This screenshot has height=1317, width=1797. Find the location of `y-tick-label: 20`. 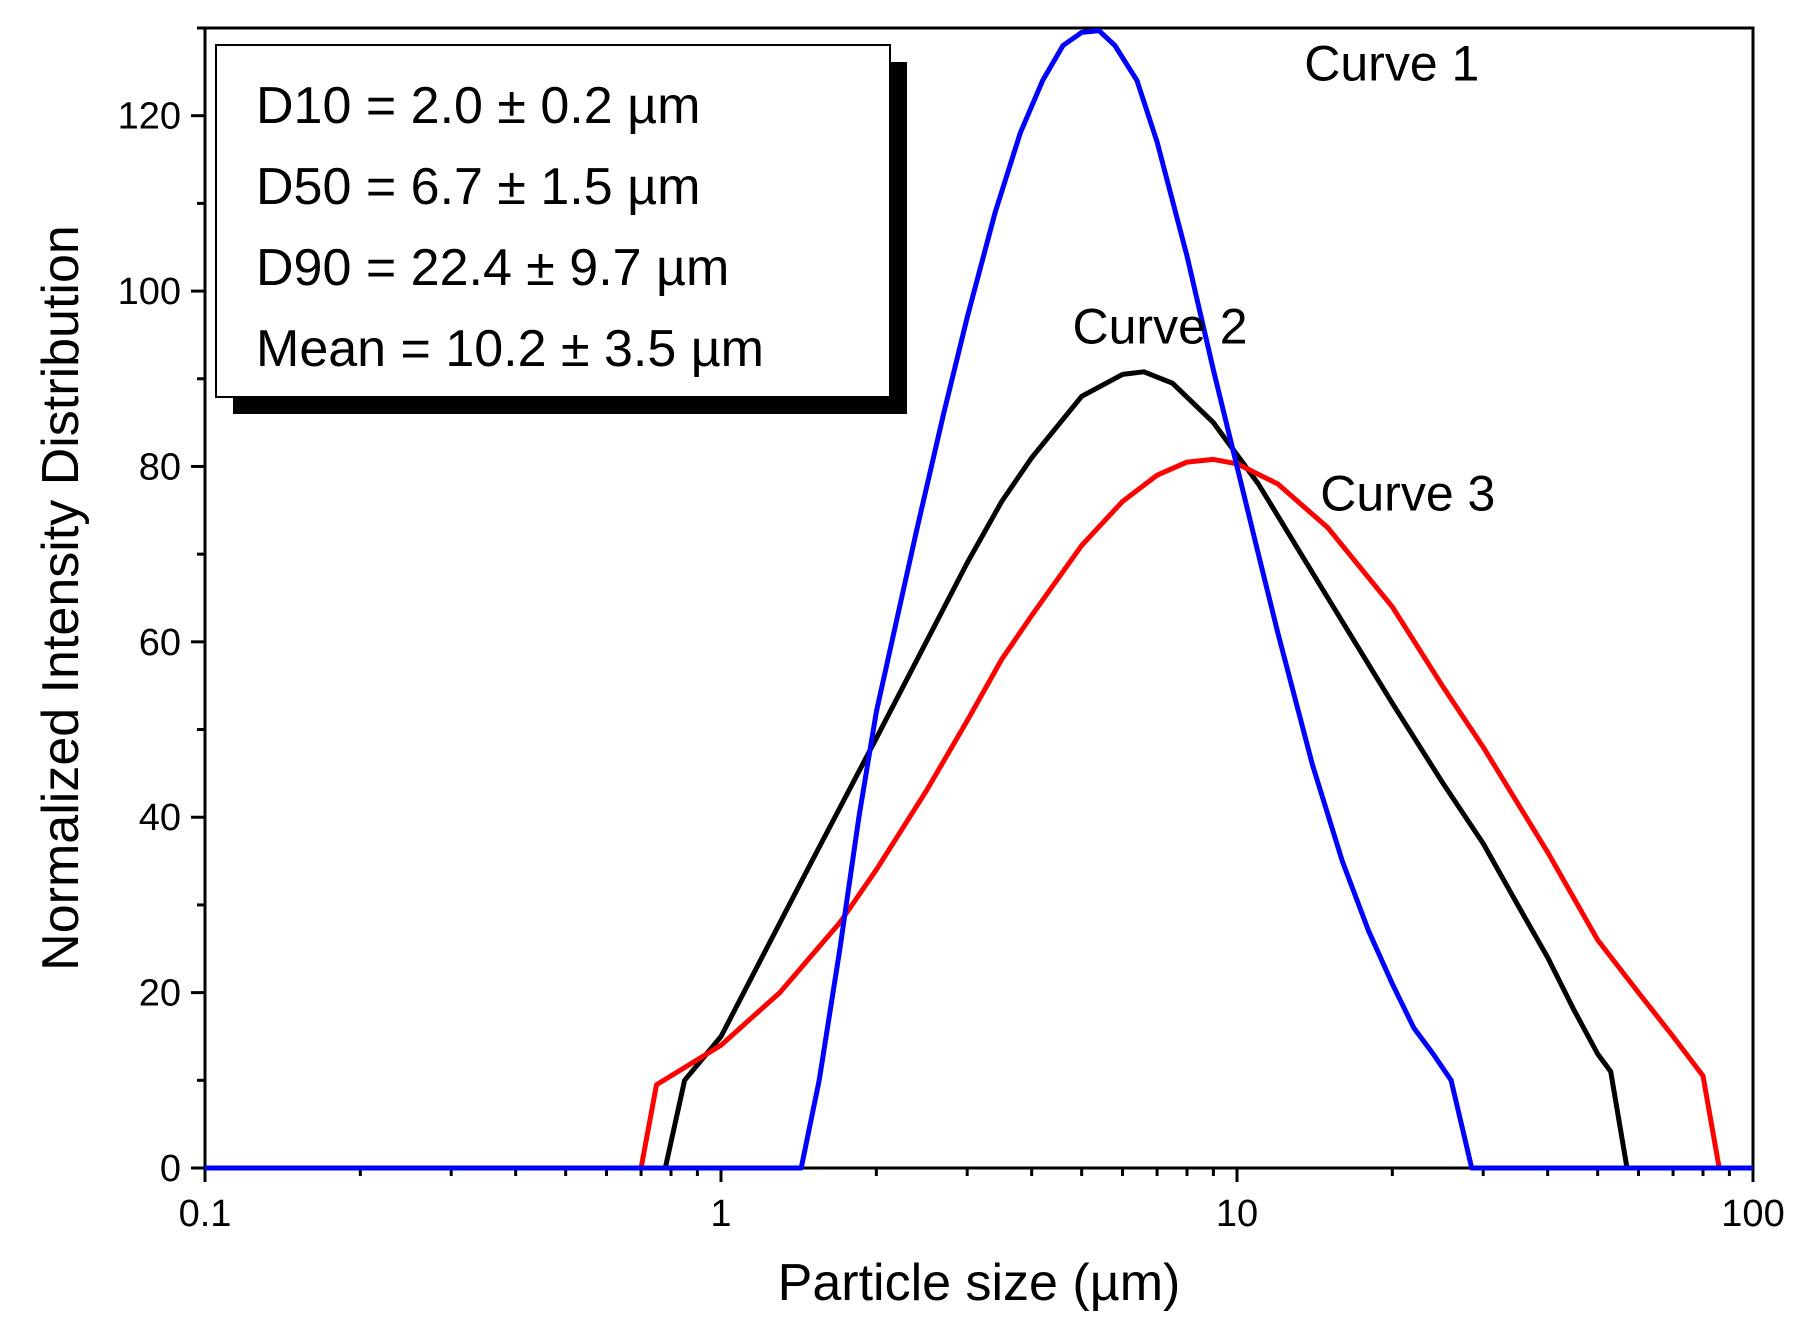

y-tick-label: 20 is located at coordinates (160, 994).